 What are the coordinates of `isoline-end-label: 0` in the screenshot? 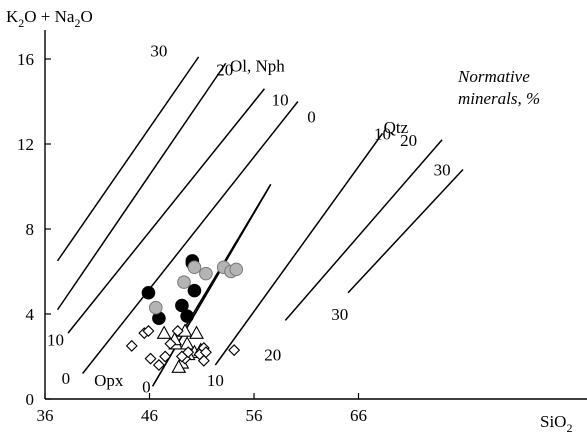 It's located at (66, 378).